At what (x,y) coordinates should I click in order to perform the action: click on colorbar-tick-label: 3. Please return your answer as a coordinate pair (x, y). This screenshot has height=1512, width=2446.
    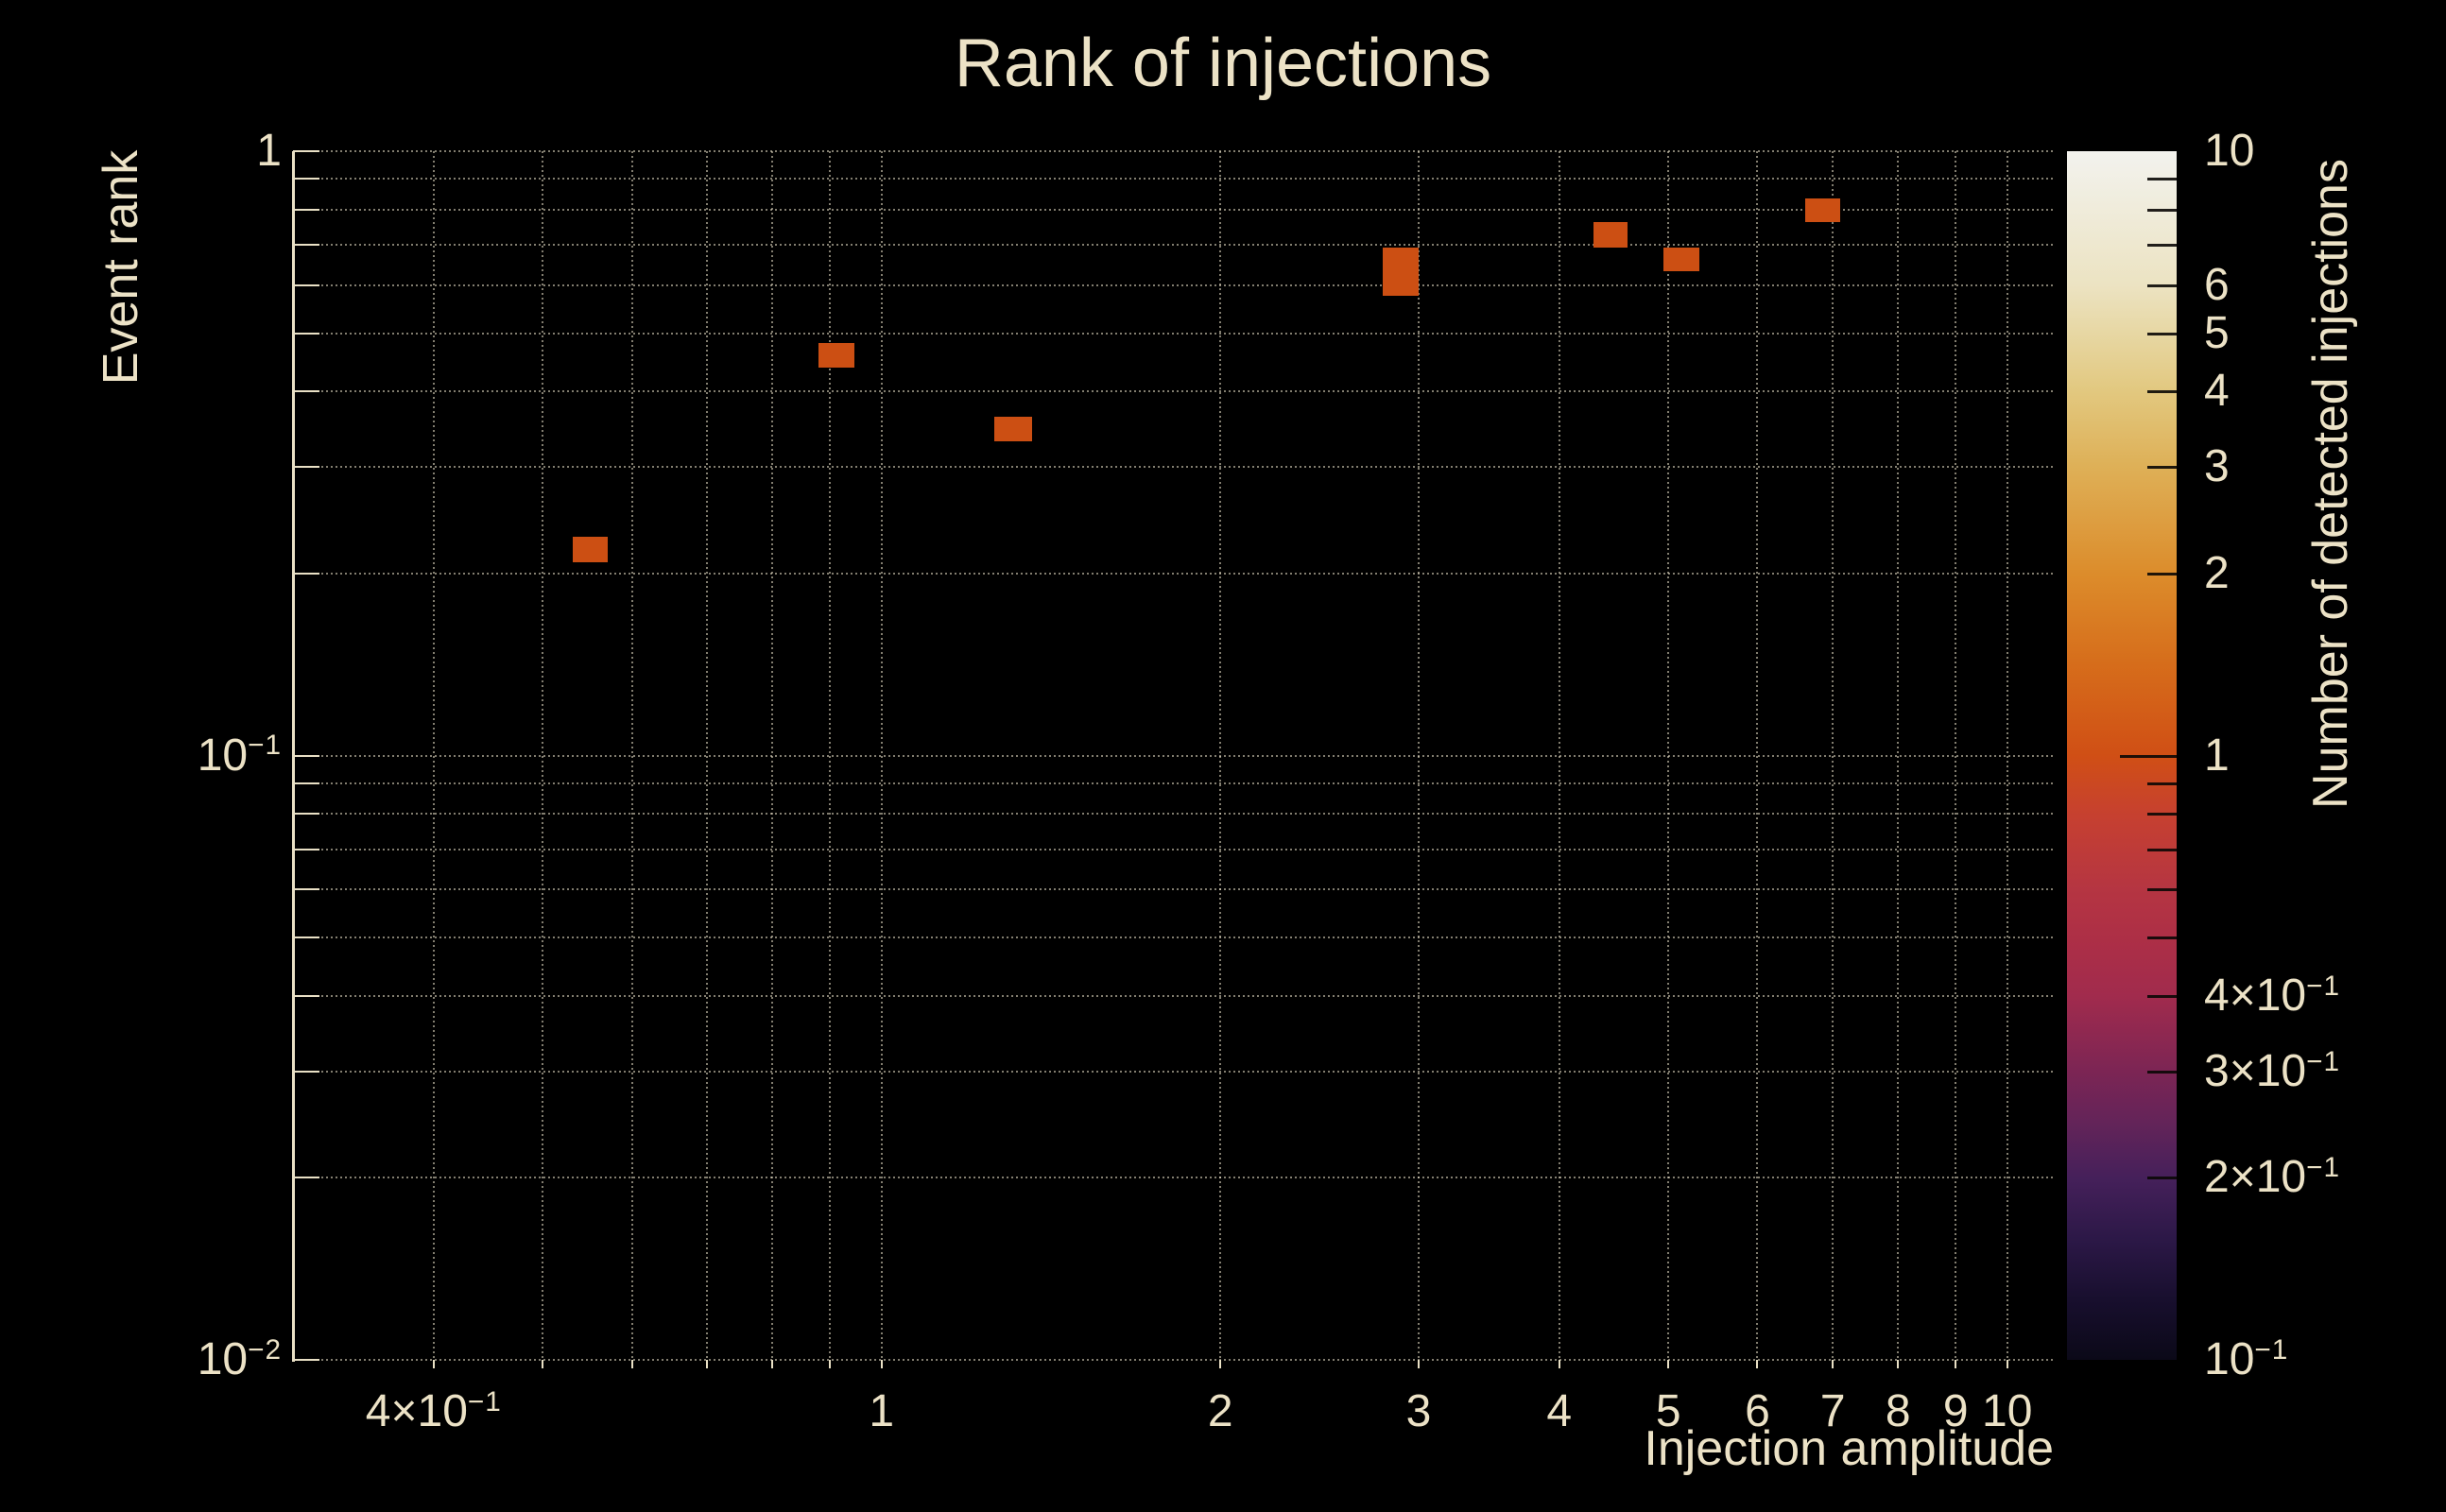
    Looking at the image, I should click on (2217, 466).